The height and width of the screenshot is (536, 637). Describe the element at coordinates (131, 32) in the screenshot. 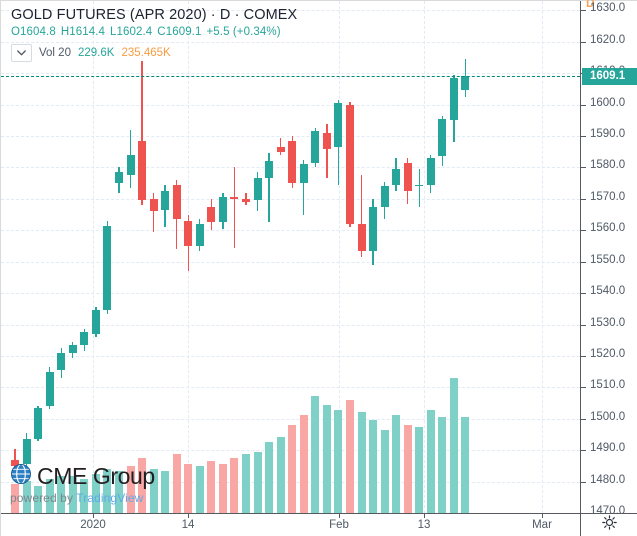

I see `low-value: L1602.4` at that location.